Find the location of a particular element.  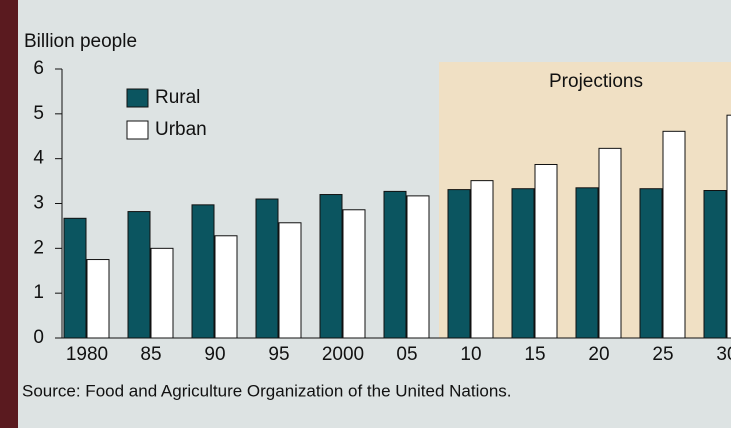

x-tick-label: 10 is located at coordinates (470, 354).